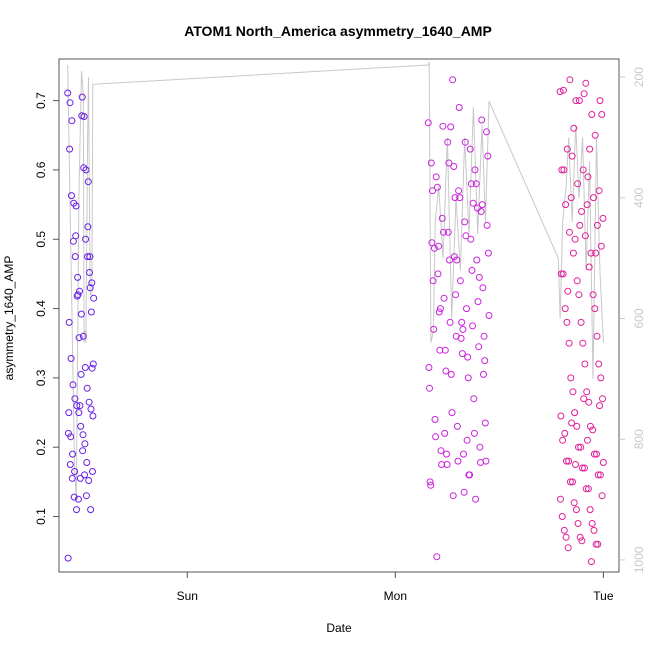 The width and height of the screenshot is (650, 650). I want to click on x-axis: Sun Mon Tue, so click(395, 587).